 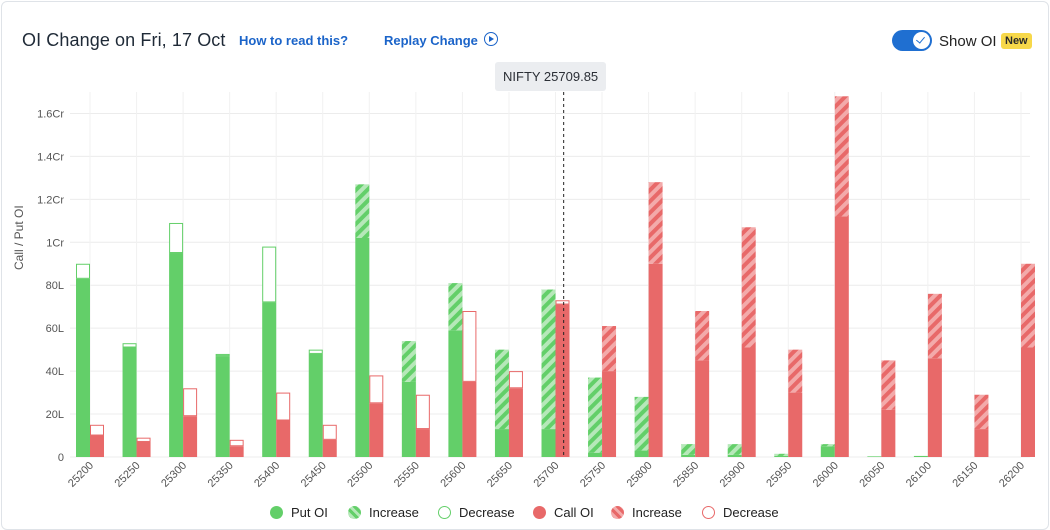 I want to click on put-oi-swatch-icon, so click(x=276, y=512).